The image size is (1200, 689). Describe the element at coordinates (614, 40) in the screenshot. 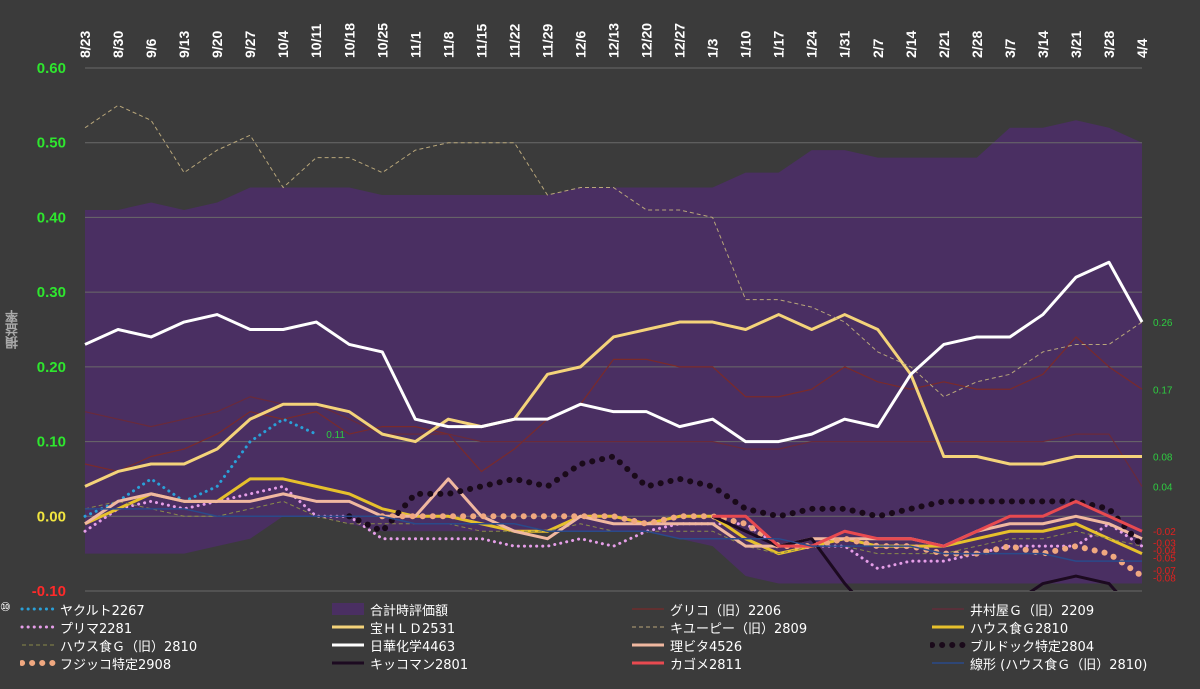

I see `x-tick-label: 12/13` at that location.